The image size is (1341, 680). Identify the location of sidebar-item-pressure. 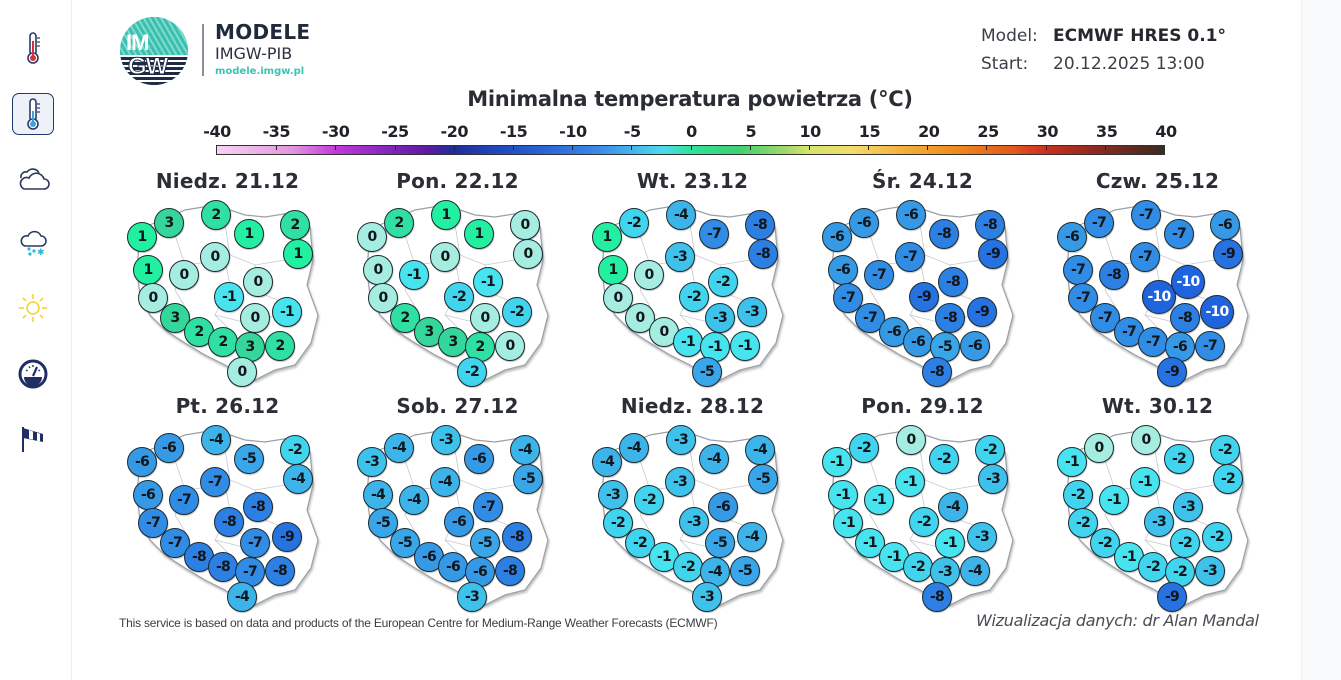
(33, 374).